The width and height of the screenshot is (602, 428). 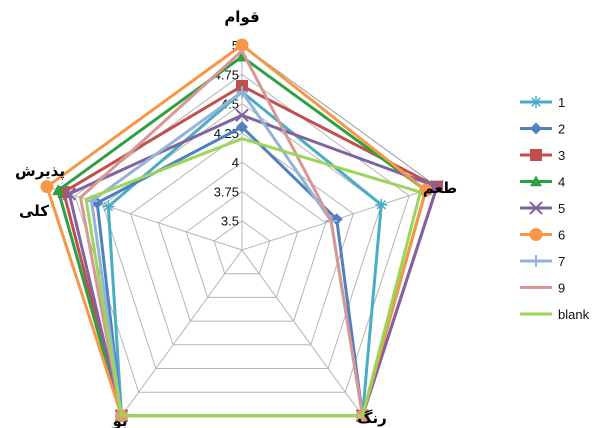 I want to click on legend-label: 5, so click(x=561, y=208).